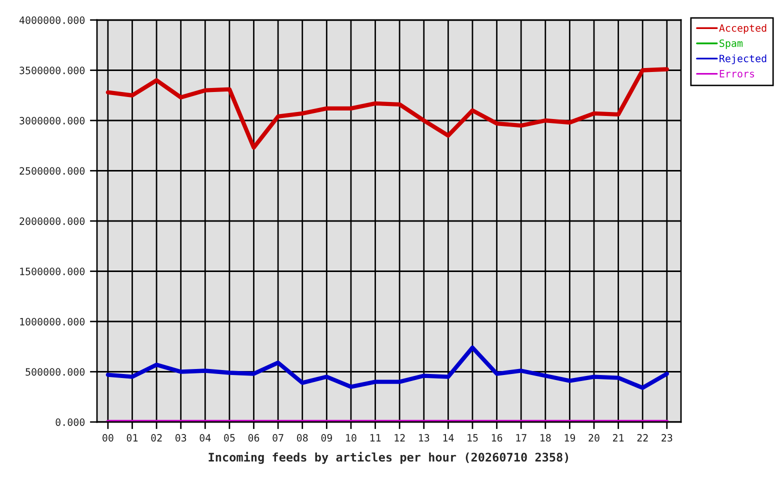 This screenshot has width=780, height=480. I want to click on legend-label: Rejected, so click(743, 59).